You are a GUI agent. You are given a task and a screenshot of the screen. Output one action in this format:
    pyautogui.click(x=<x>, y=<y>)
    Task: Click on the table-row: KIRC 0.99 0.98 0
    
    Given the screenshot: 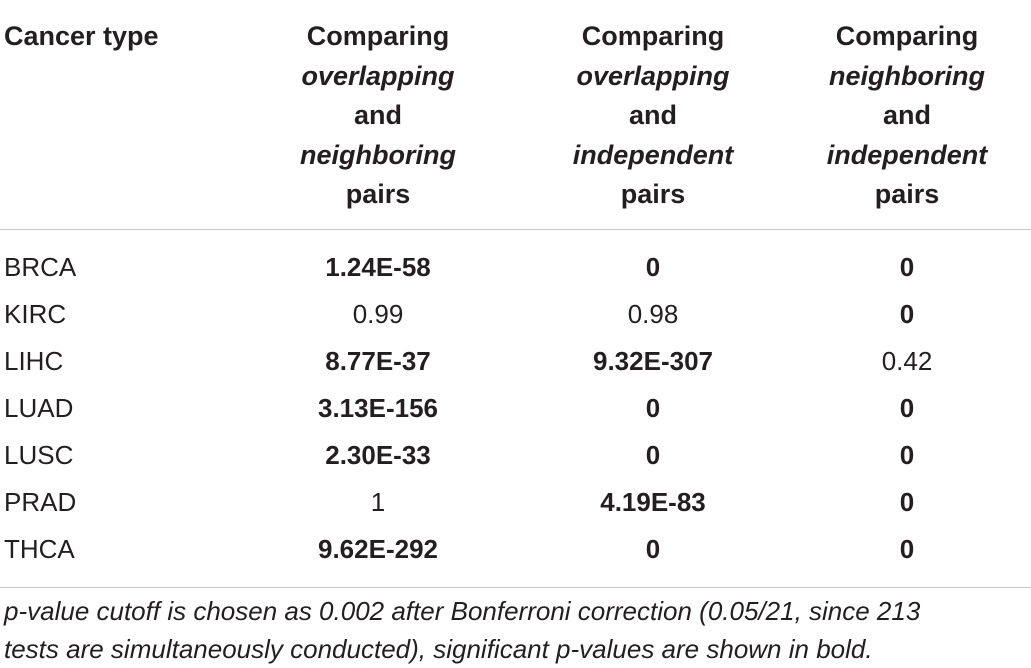 What is the action you would take?
    pyautogui.click(x=515, y=314)
    